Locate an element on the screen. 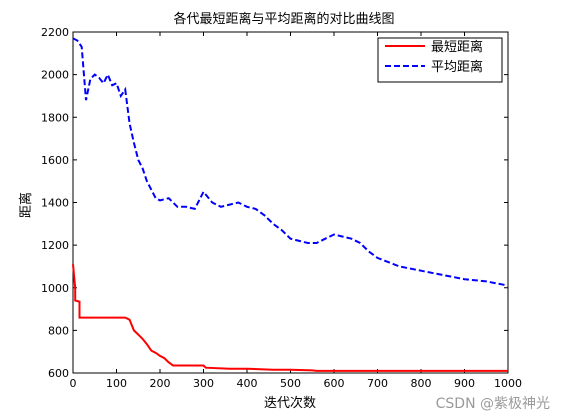  y-tick-label: 2000 is located at coordinates (55, 75).